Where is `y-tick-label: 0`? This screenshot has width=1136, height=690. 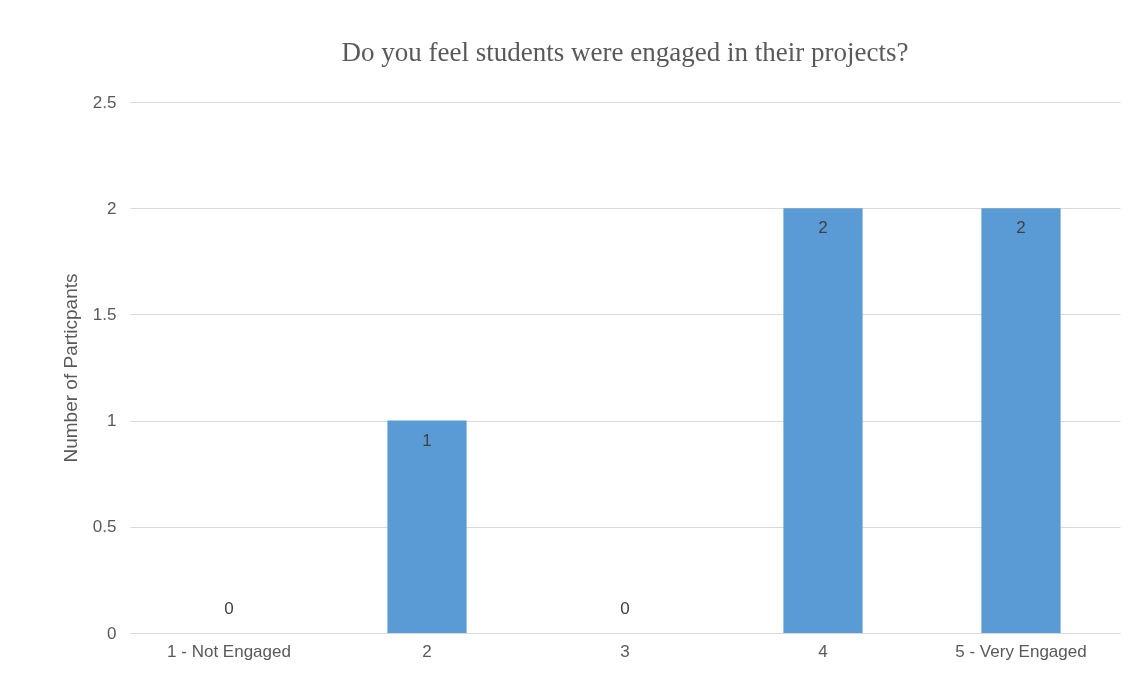
y-tick-label: 0 is located at coordinates (112, 633).